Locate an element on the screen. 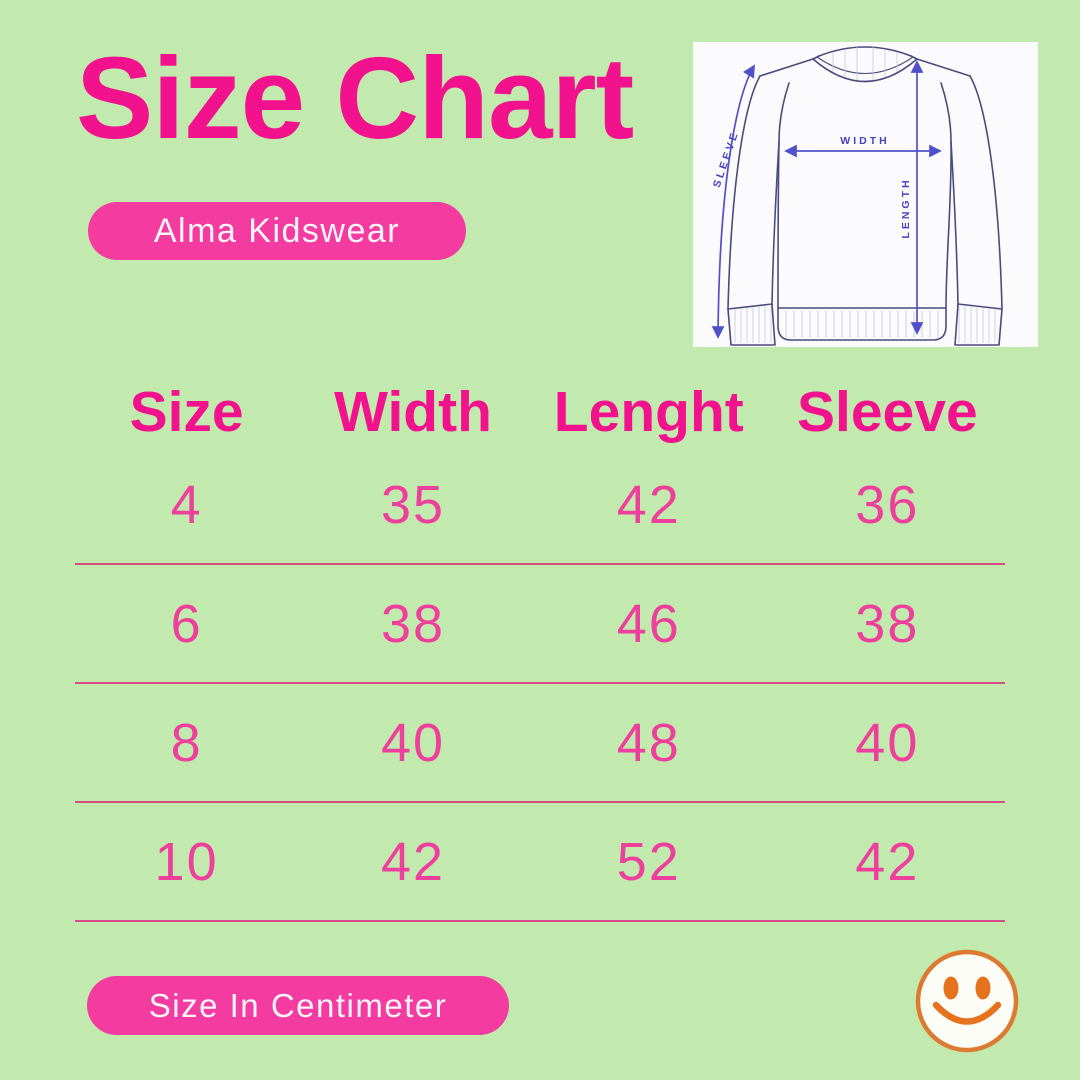  sweatshirt-outline is located at coordinates (865, 196).